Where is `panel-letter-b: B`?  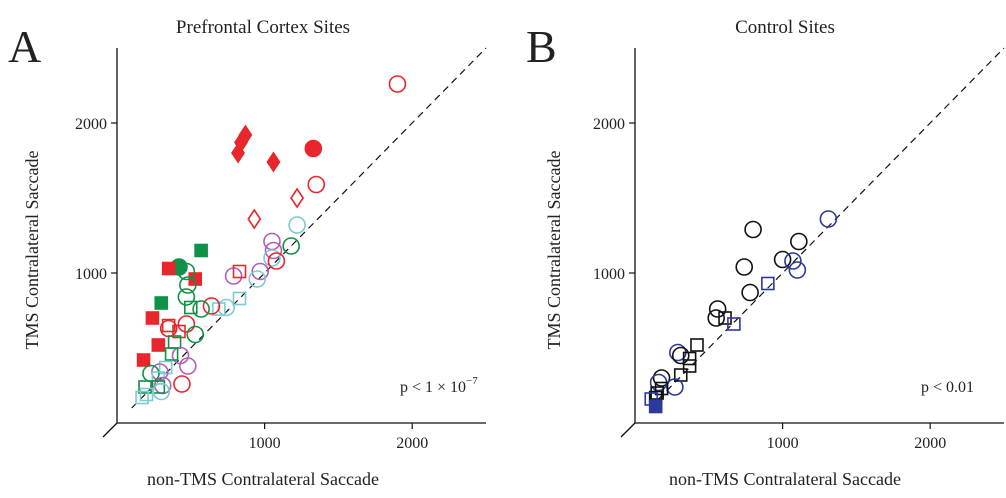 panel-letter-b: B is located at coordinates (541, 46).